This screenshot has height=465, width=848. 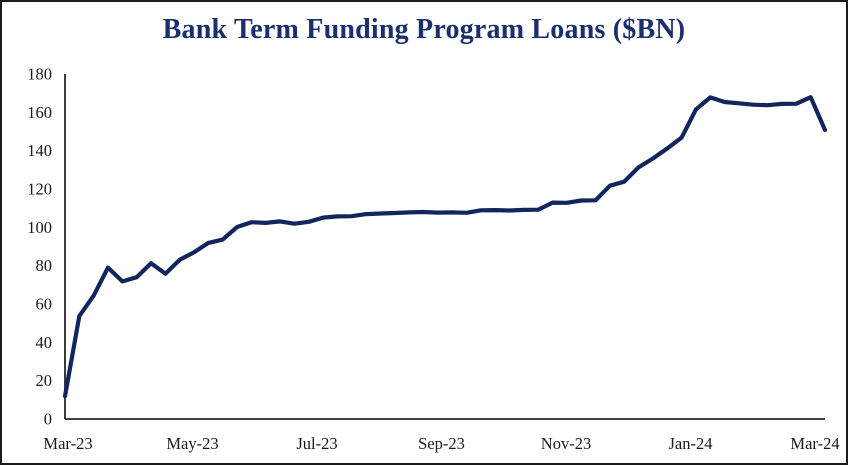 What do you see at coordinates (48, 419) in the screenshot?
I see `y-axis-tick-label: 0` at bounding box center [48, 419].